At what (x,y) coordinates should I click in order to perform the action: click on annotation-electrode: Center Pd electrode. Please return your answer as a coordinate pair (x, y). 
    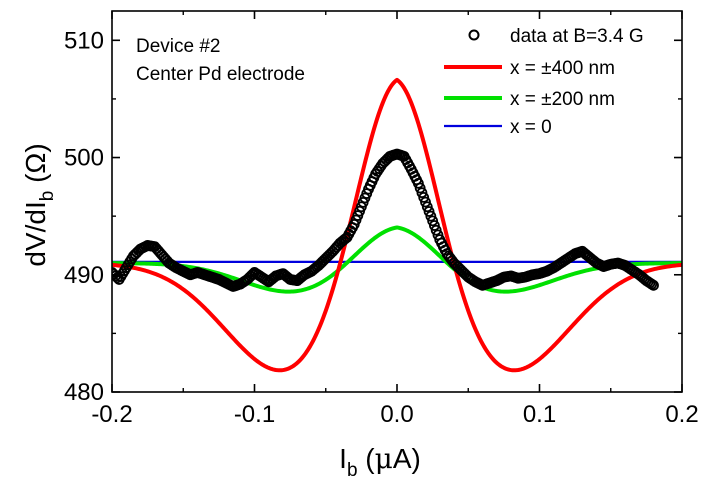
    Looking at the image, I should click on (220, 74).